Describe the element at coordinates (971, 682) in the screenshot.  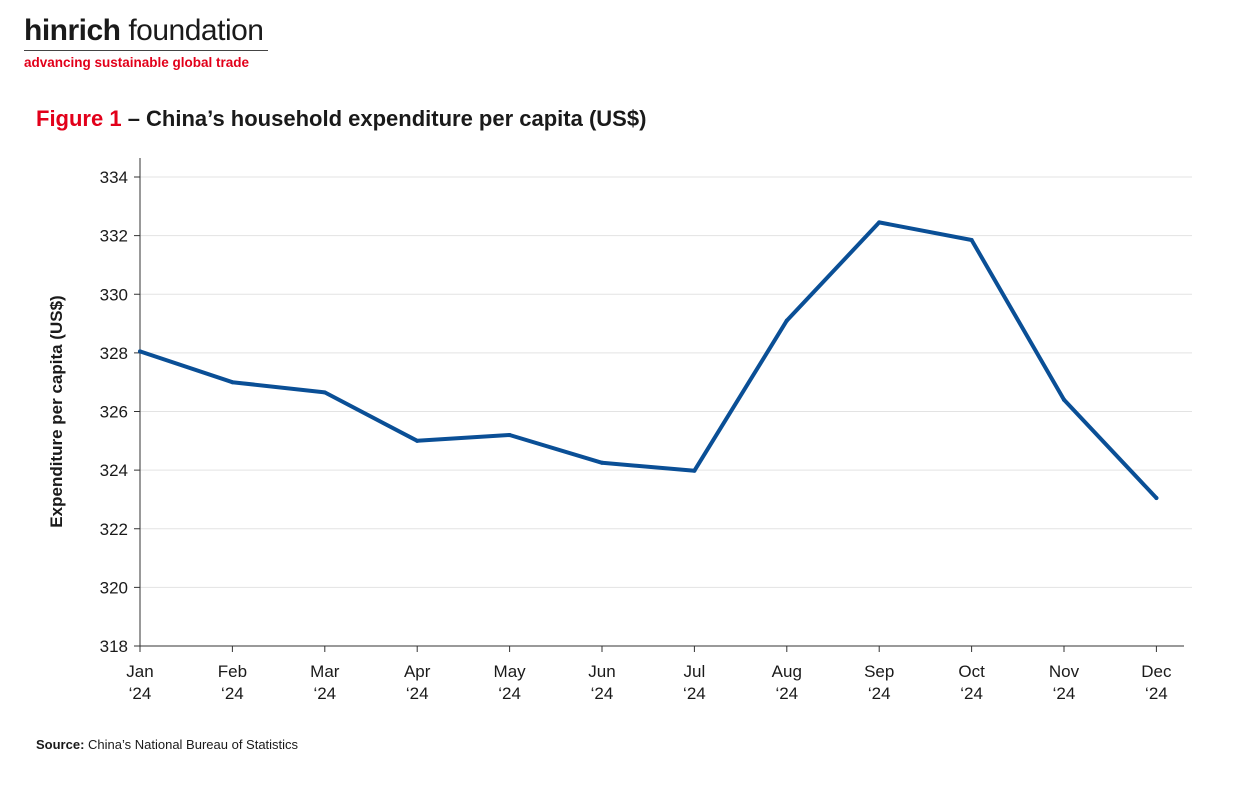
I see `x-tick-label: Oct ‘24` at that location.